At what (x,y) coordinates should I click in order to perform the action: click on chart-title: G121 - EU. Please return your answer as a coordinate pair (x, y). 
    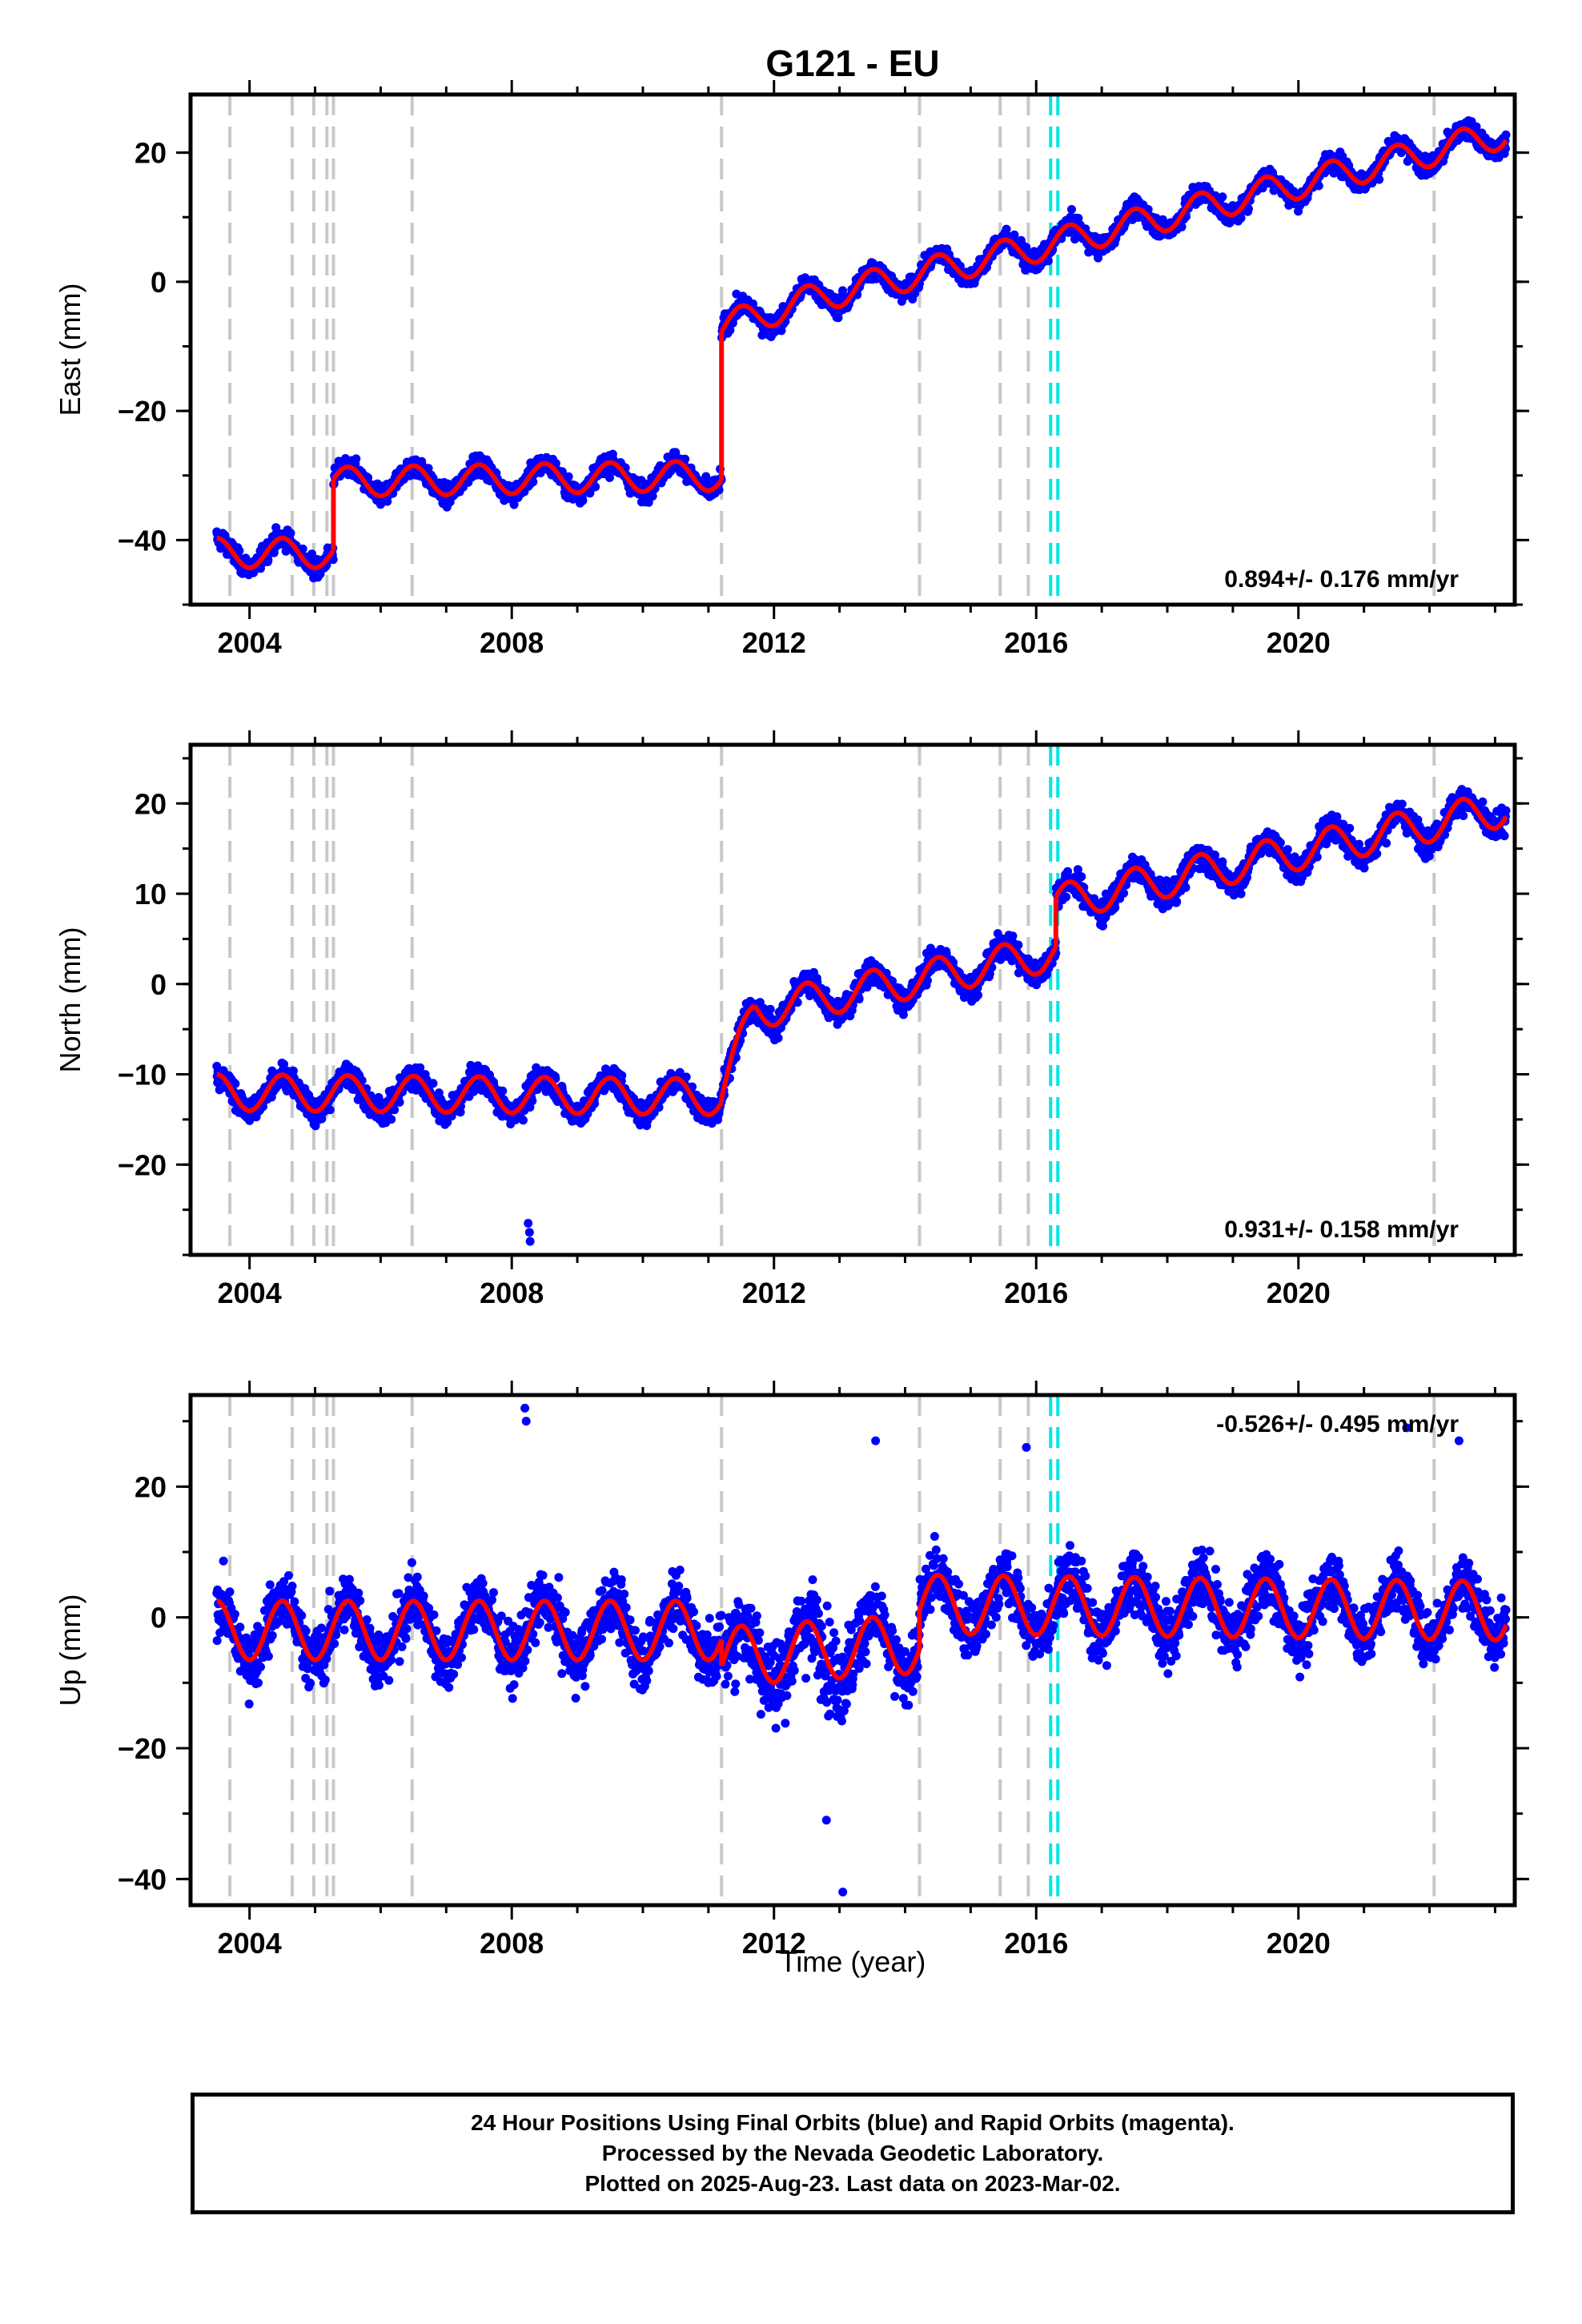
    Looking at the image, I should click on (852, 63).